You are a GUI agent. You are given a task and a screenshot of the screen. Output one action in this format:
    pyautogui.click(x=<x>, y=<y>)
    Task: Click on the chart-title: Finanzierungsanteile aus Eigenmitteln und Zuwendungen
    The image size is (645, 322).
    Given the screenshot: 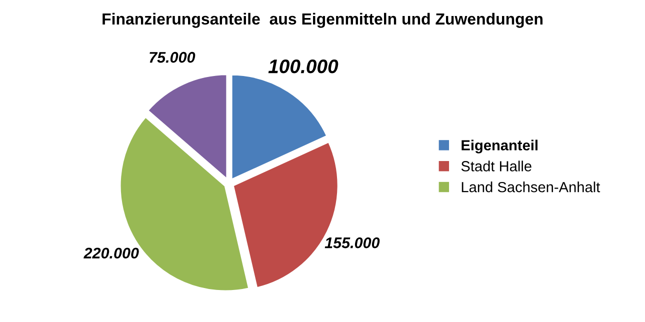 What is the action you would take?
    pyautogui.click(x=322, y=20)
    